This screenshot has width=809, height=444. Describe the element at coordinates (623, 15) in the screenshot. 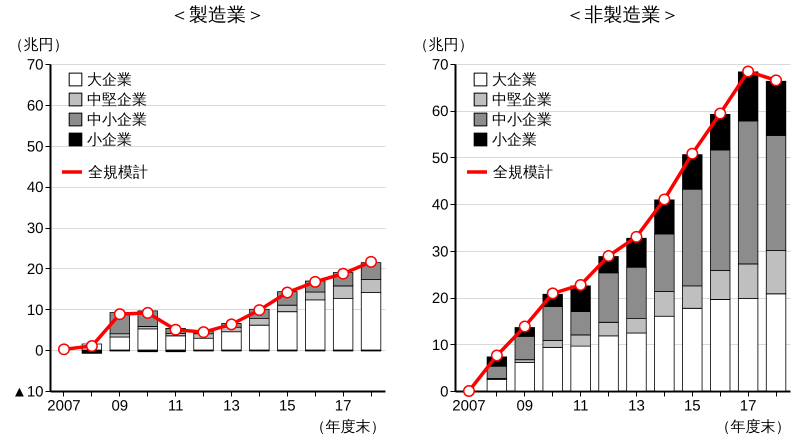

I see `chart-title: ＜非製造業＞` at that location.